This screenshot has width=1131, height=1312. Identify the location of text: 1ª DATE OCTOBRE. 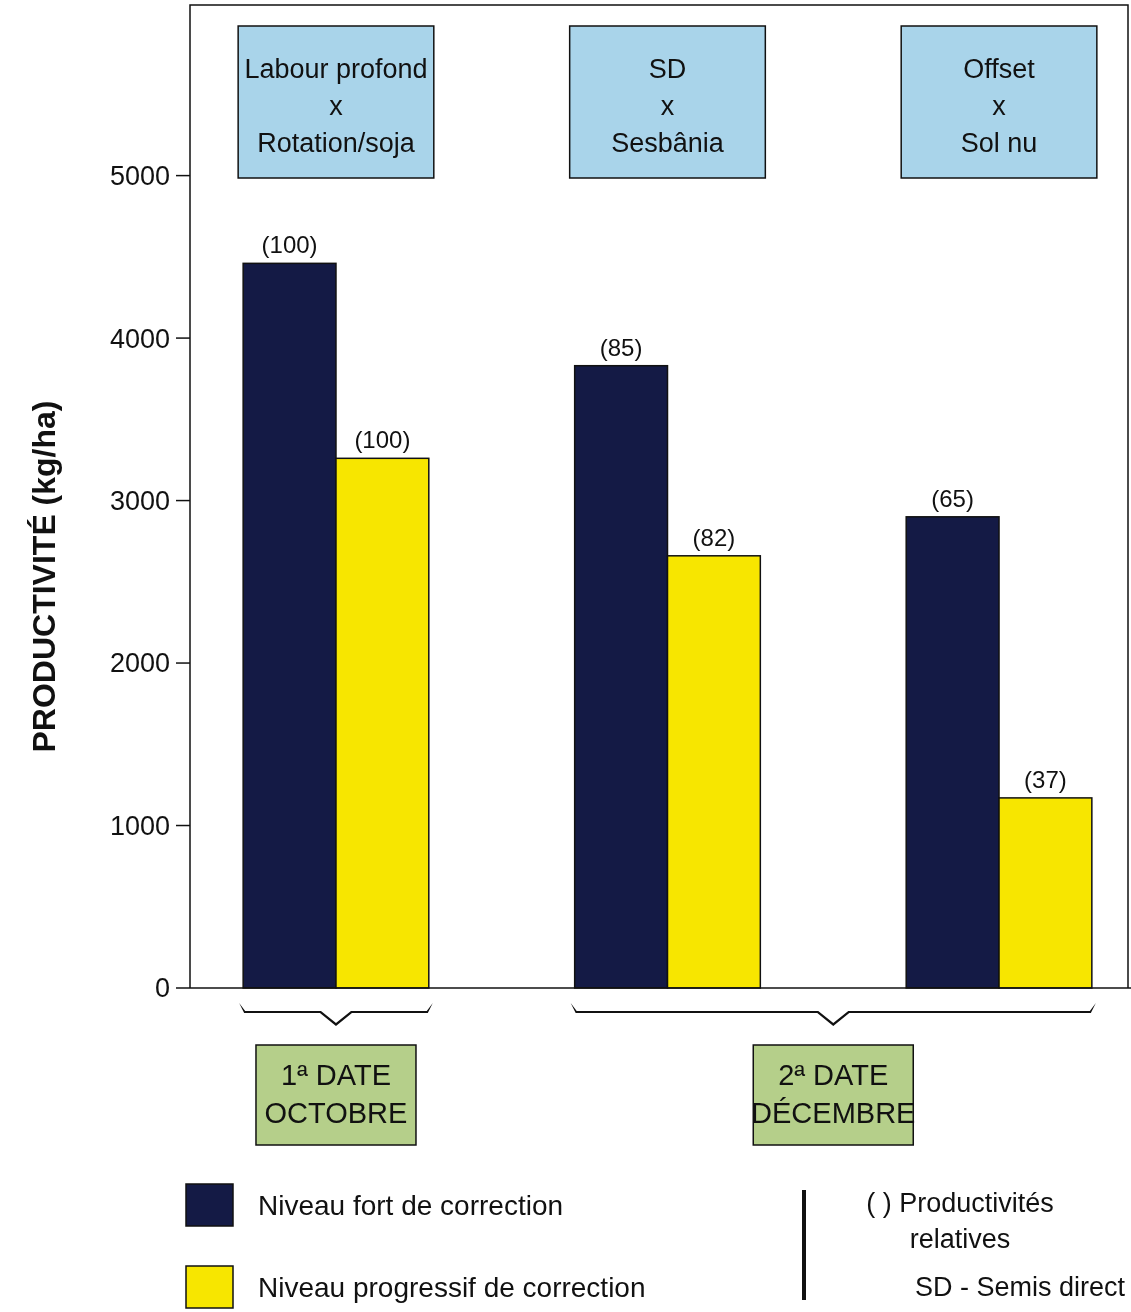
(336, 1094).